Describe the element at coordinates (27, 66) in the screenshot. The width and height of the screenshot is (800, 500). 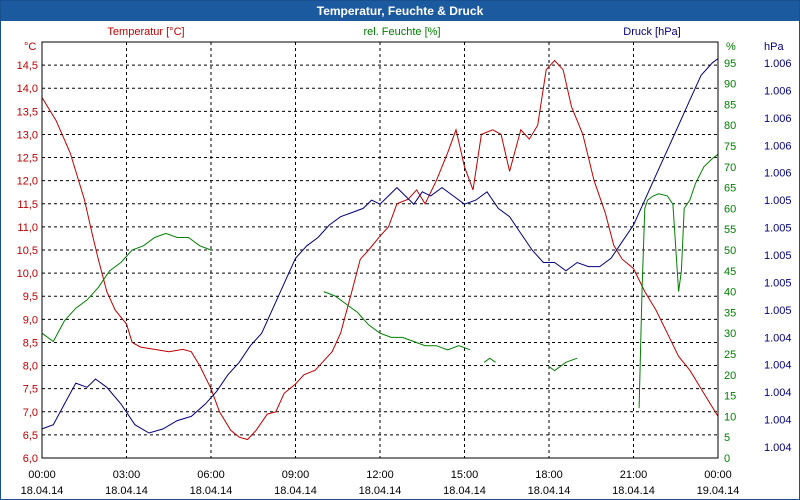
I see `temperature-tick-label: 14,5` at that location.